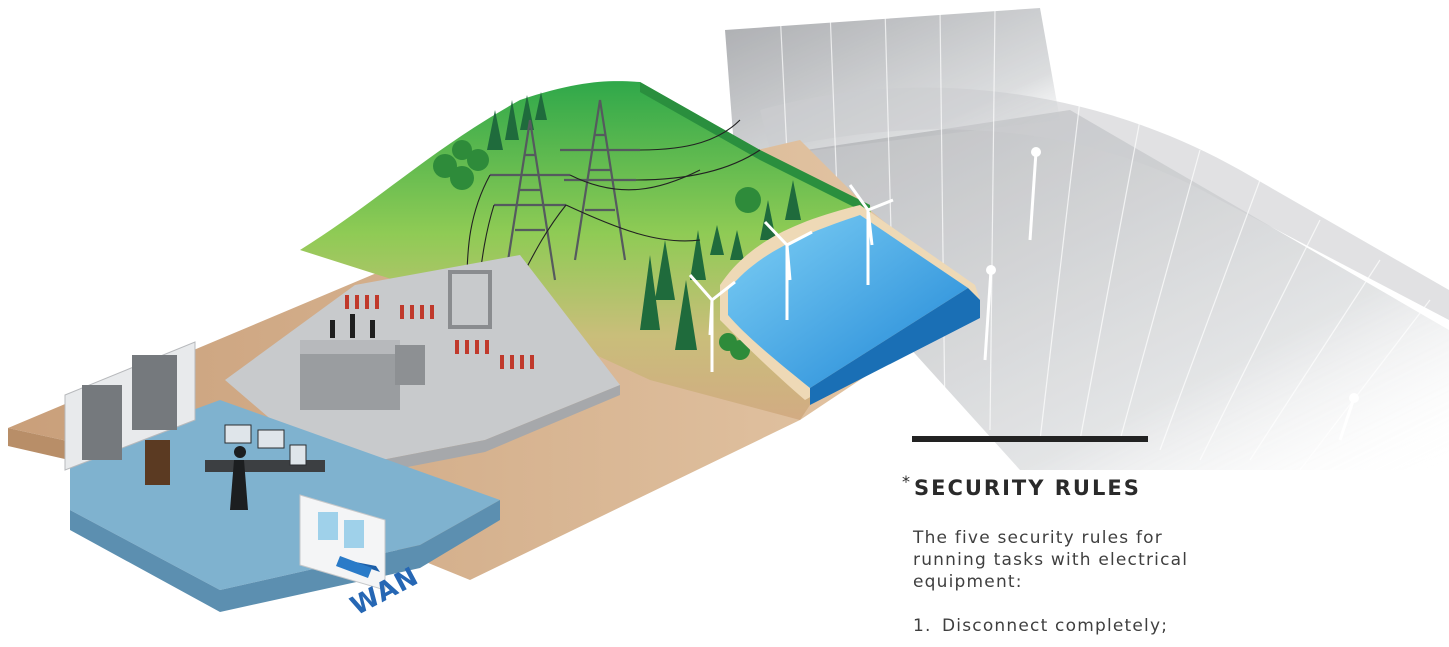  Describe the element at coordinates (907, 481) in the screenshot. I see `asterisk-mark: *` at that location.